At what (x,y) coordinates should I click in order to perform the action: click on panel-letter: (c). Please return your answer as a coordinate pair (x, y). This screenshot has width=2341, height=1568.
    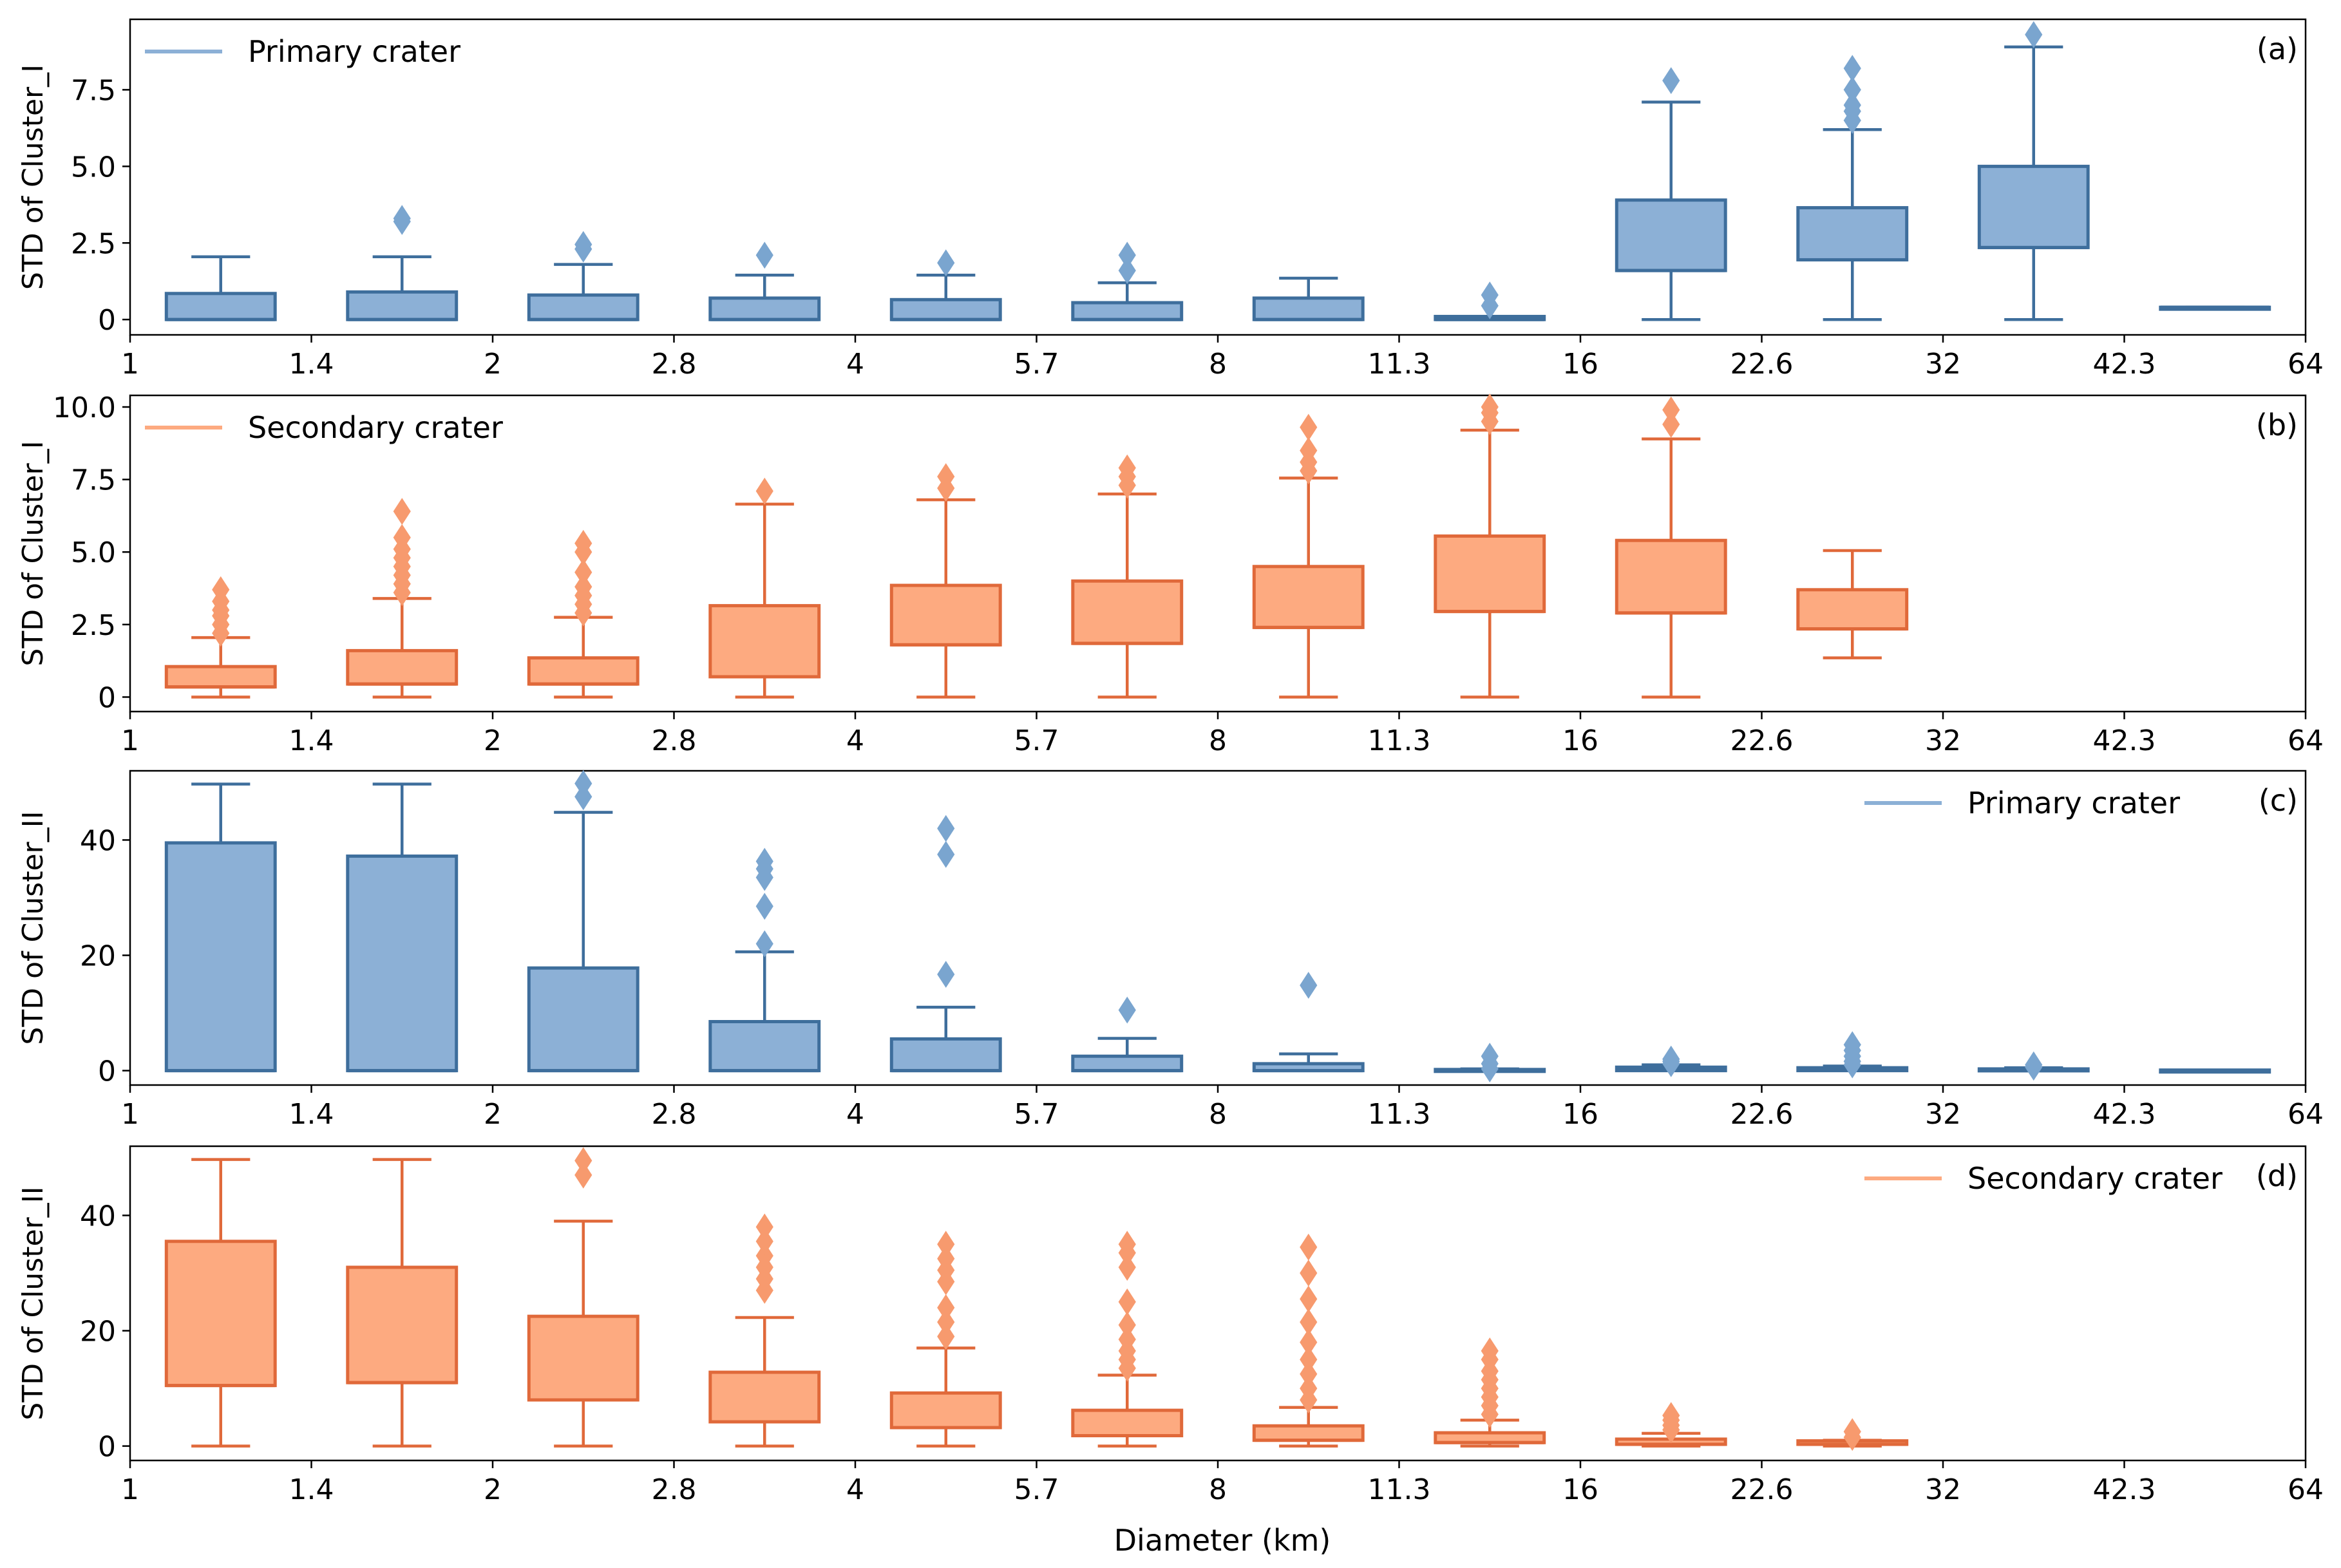
    Looking at the image, I should click on (2278, 800).